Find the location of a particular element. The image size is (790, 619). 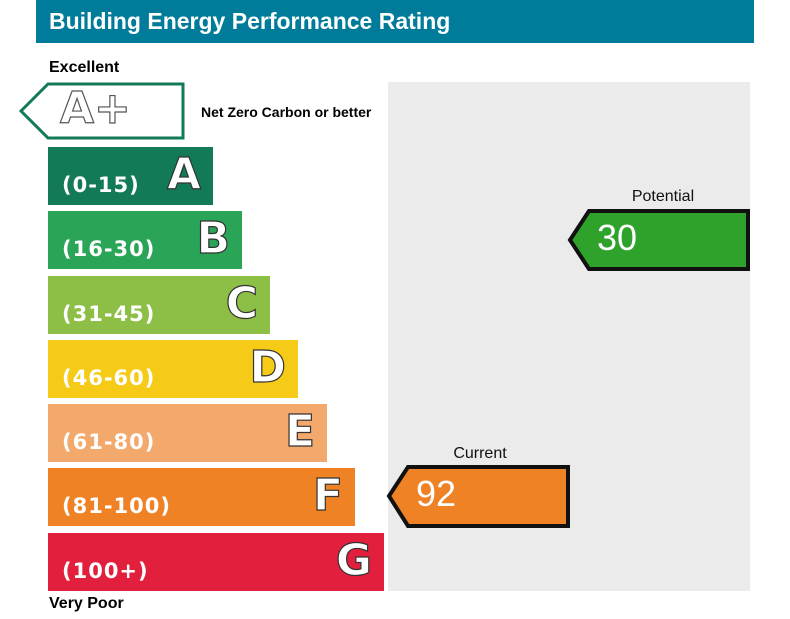

band-letter: A is located at coordinates (183, 174).